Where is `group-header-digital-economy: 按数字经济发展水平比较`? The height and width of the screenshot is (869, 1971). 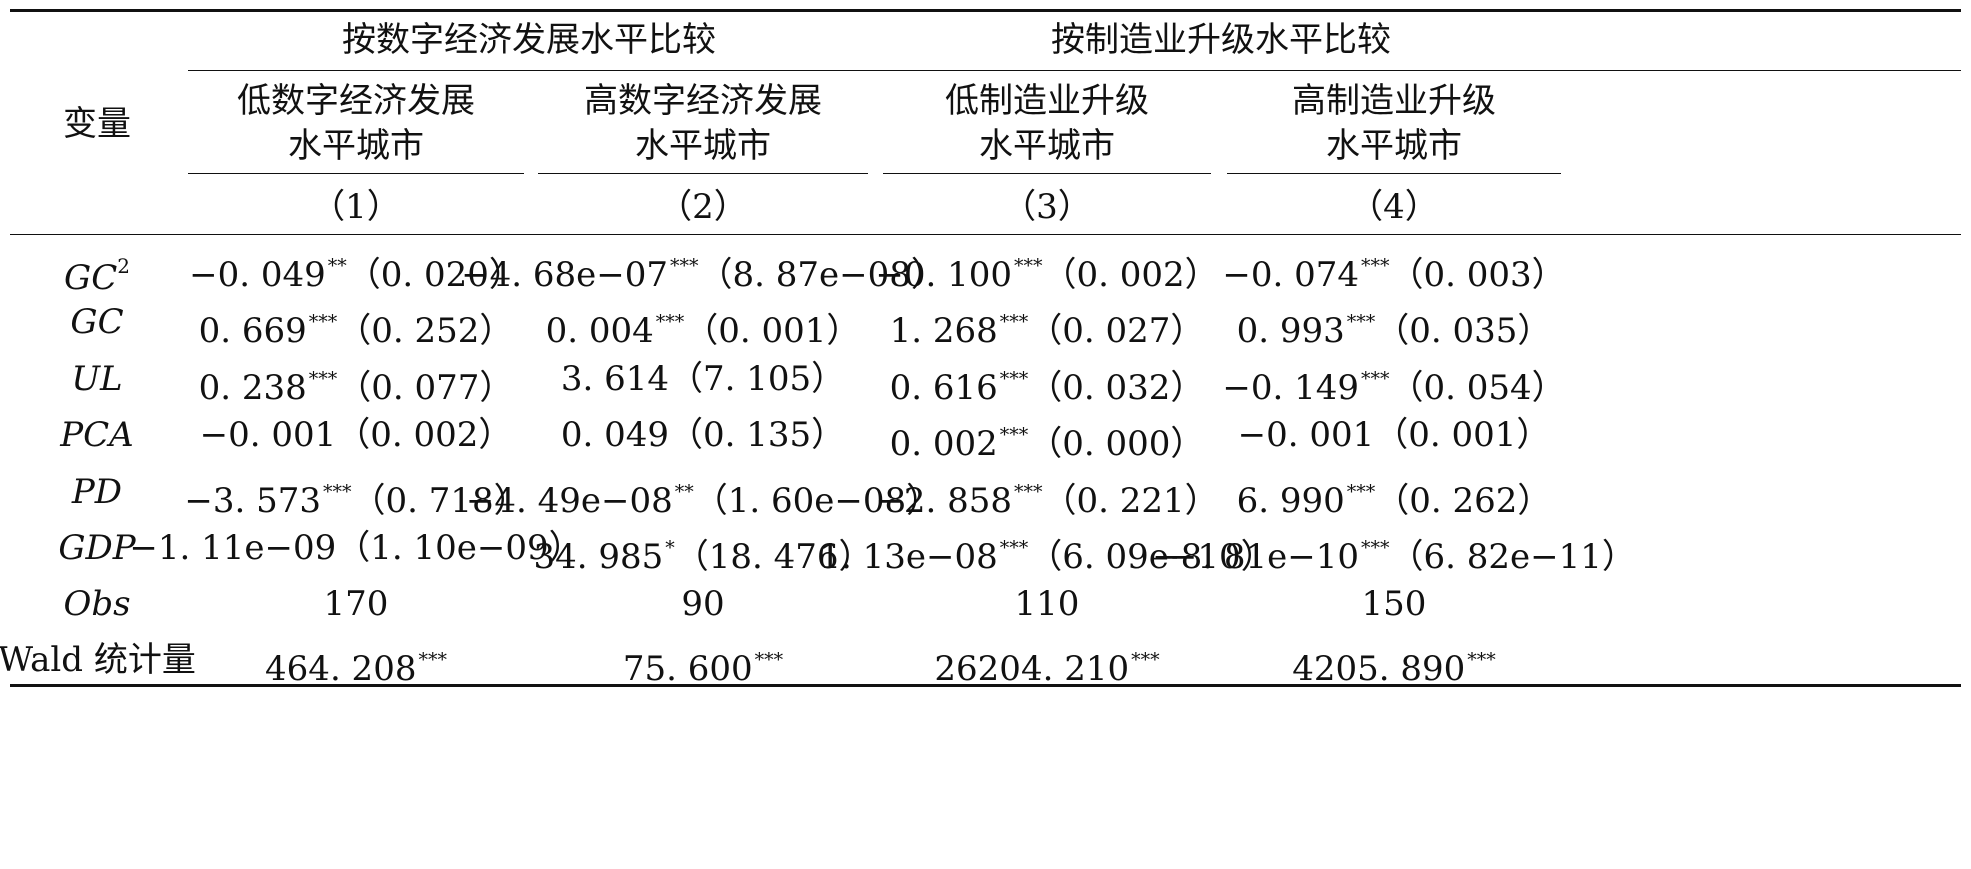
group-header-digital-economy: 按数字经济发展水平比较 is located at coordinates (529, 40).